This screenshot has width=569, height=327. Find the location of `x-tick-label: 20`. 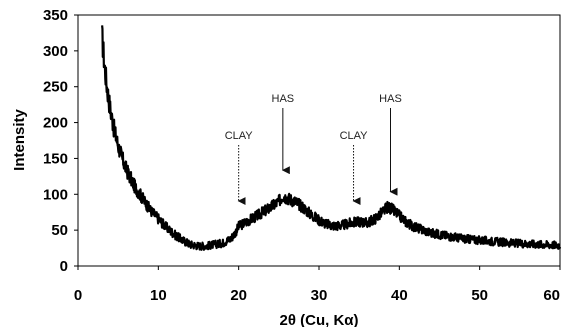

x-tick-label: 20 is located at coordinates (238, 295).